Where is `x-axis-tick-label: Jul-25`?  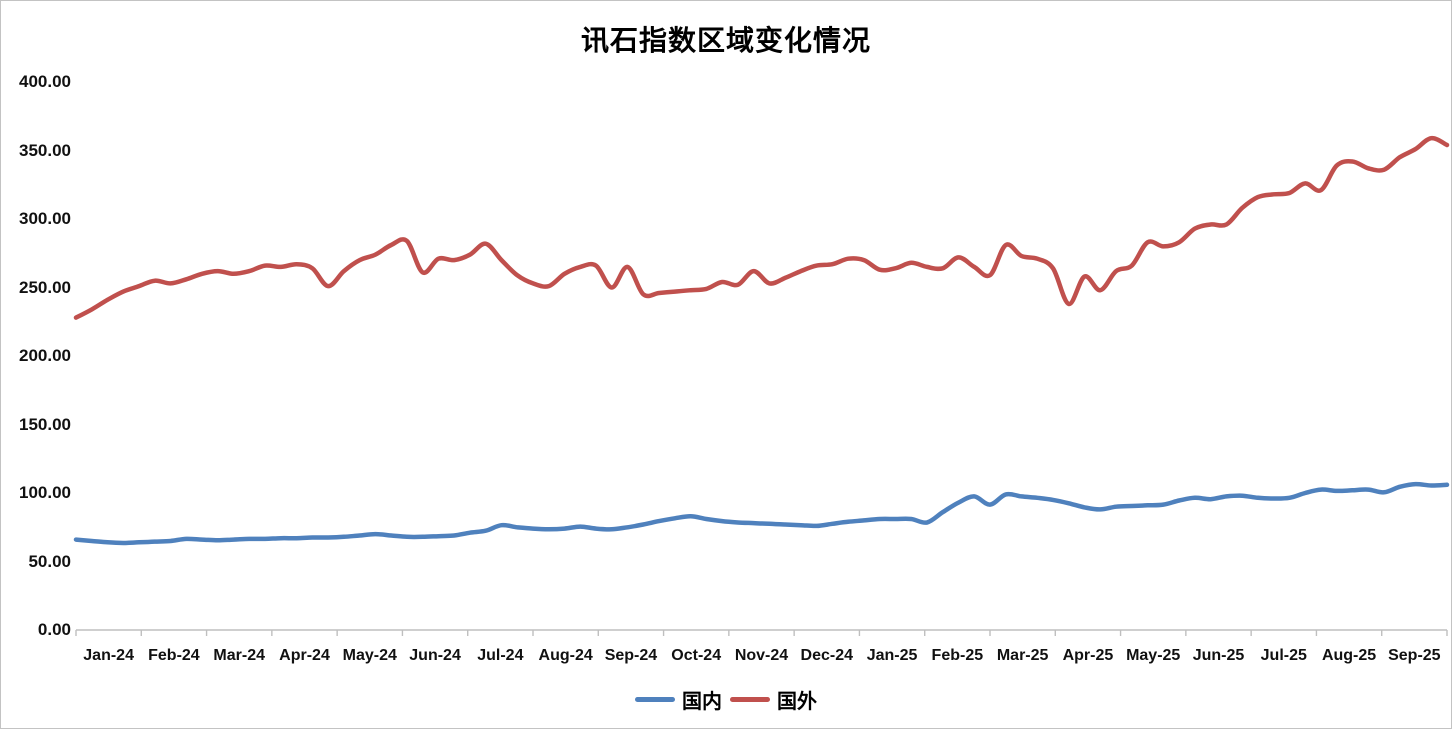 x-axis-tick-label: Jul-25 is located at coordinates (1283, 655).